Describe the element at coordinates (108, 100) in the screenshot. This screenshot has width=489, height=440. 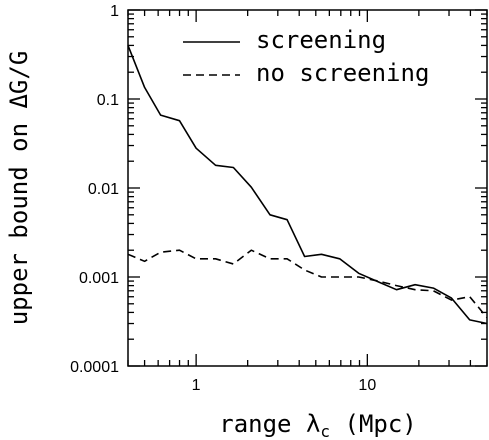
I see `y-tick-label: 0.1` at that location.